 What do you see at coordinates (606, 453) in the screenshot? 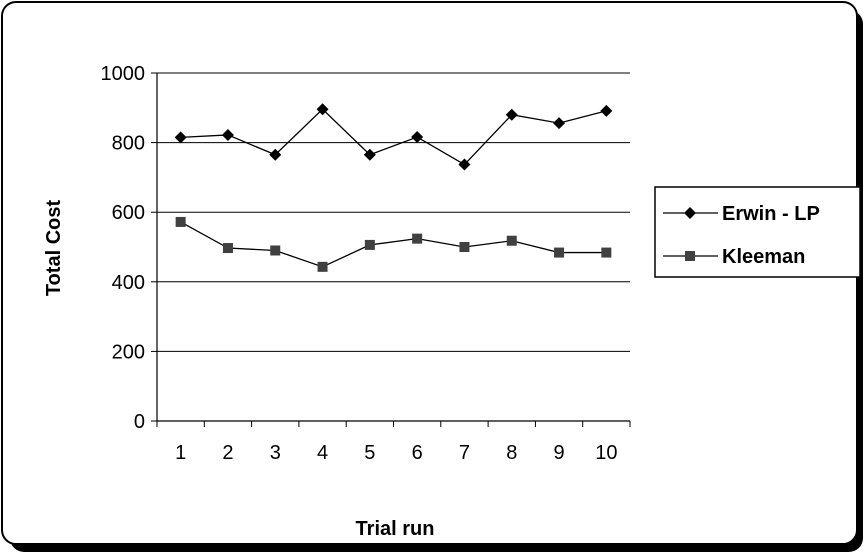
I see `x-tick-label: 10` at bounding box center [606, 453].